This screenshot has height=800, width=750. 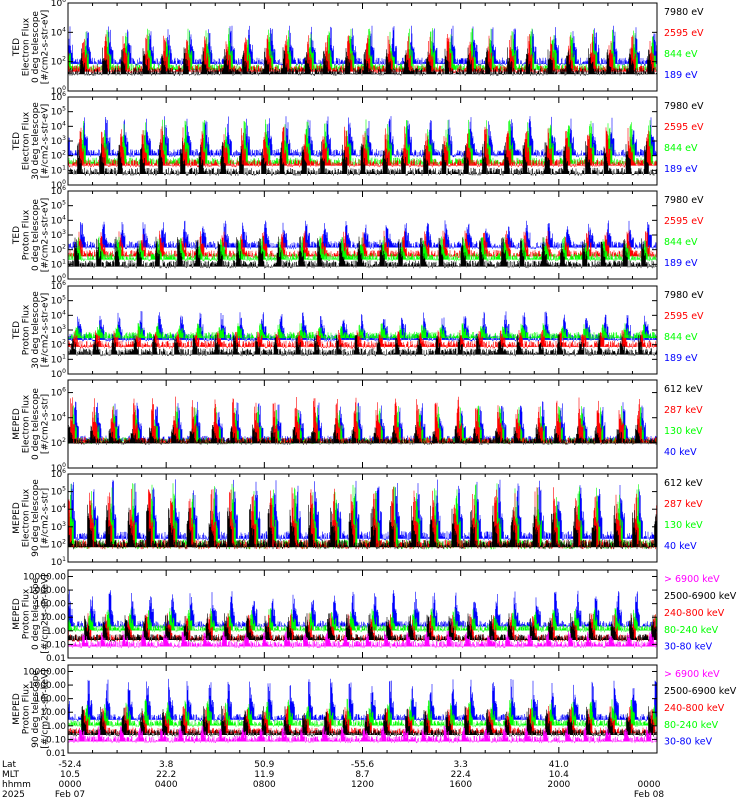 What do you see at coordinates (264, 775) in the screenshot?
I see `x-tick-label: 11.9` at bounding box center [264, 775].